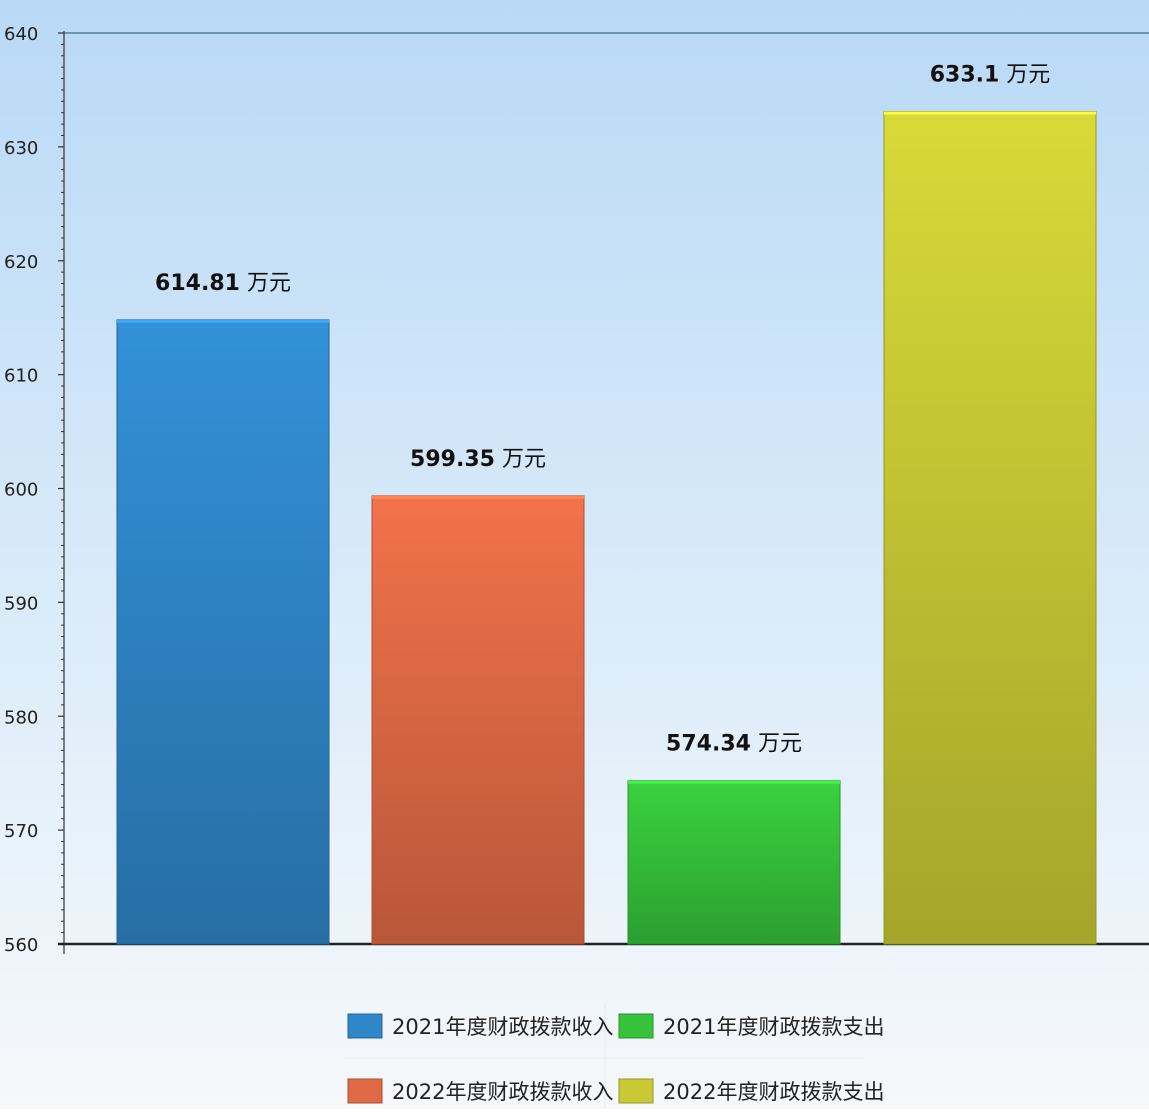 The image size is (1149, 1113). What do you see at coordinates (21, 831) in the screenshot?
I see `y-tick-label: 570` at bounding box center [21, 831].